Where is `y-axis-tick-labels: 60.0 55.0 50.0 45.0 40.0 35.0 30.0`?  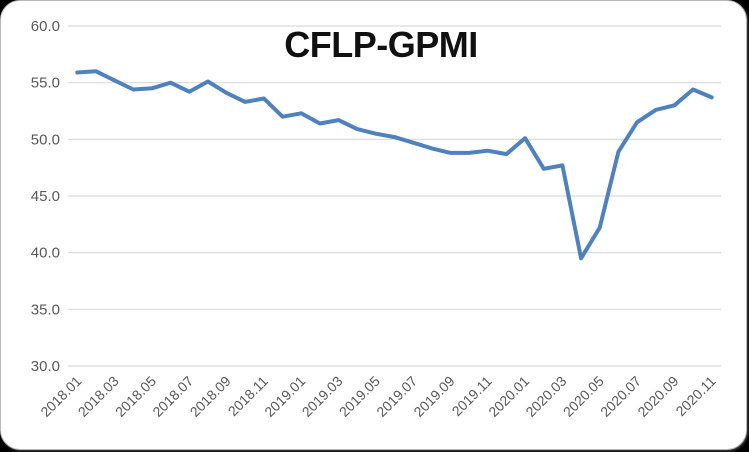 y-axis-tick-labels: 60.0 55.0 50.0 45.0 40.0 35.0 30.0 is located at coordinates (45, 196).